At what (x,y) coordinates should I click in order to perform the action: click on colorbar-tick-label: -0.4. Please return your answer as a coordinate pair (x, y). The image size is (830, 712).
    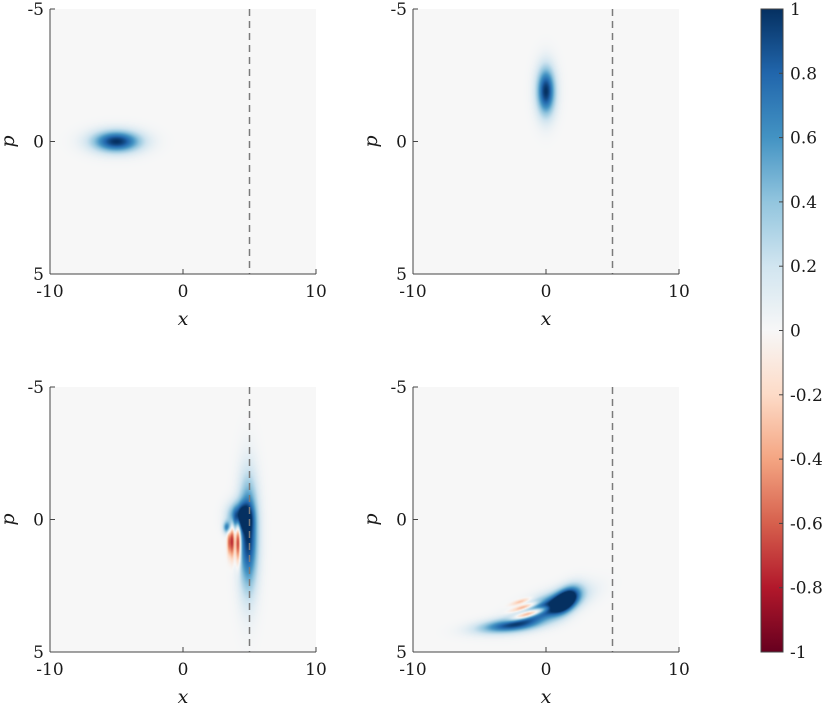
    Looking at the image, I should click on (806, 460).